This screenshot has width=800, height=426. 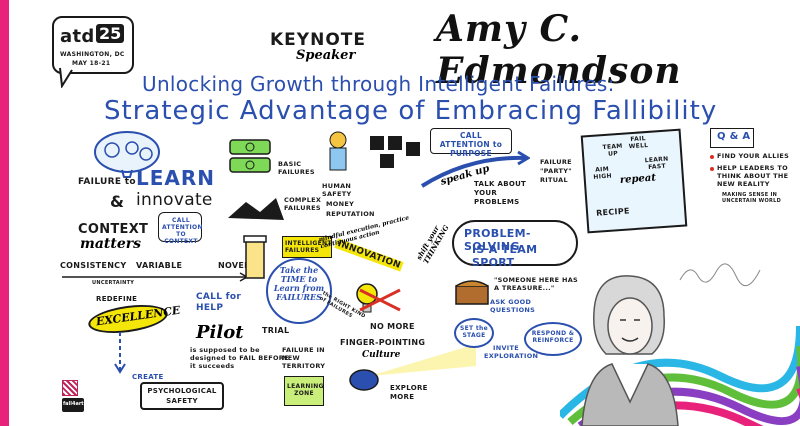 What do you see at coordinates (255, 257) in the screenshot?
I see `flask-icon` at bounding box center [255, 257].